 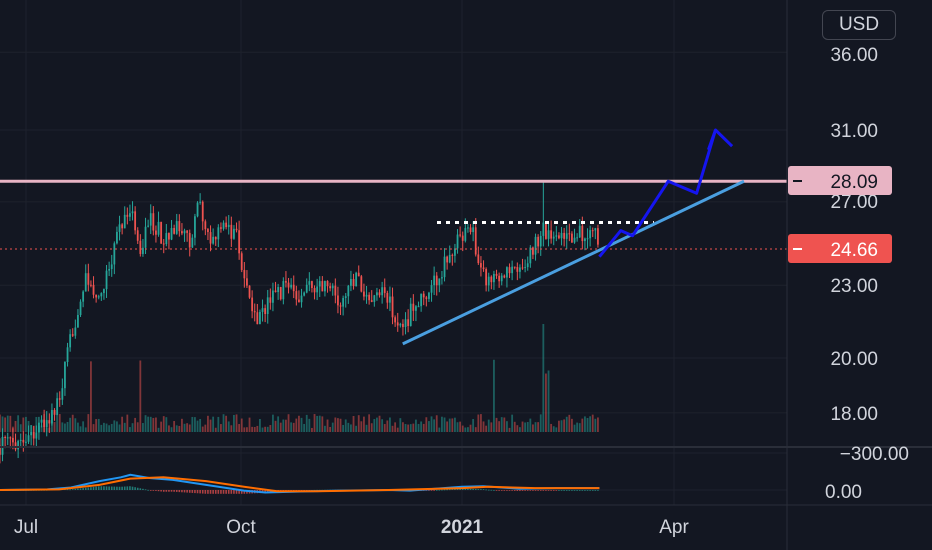 What do you see at coordinates (840, 180) in the screenshot?
I see `resistance-price-tag` at bounding box center [840, 180].